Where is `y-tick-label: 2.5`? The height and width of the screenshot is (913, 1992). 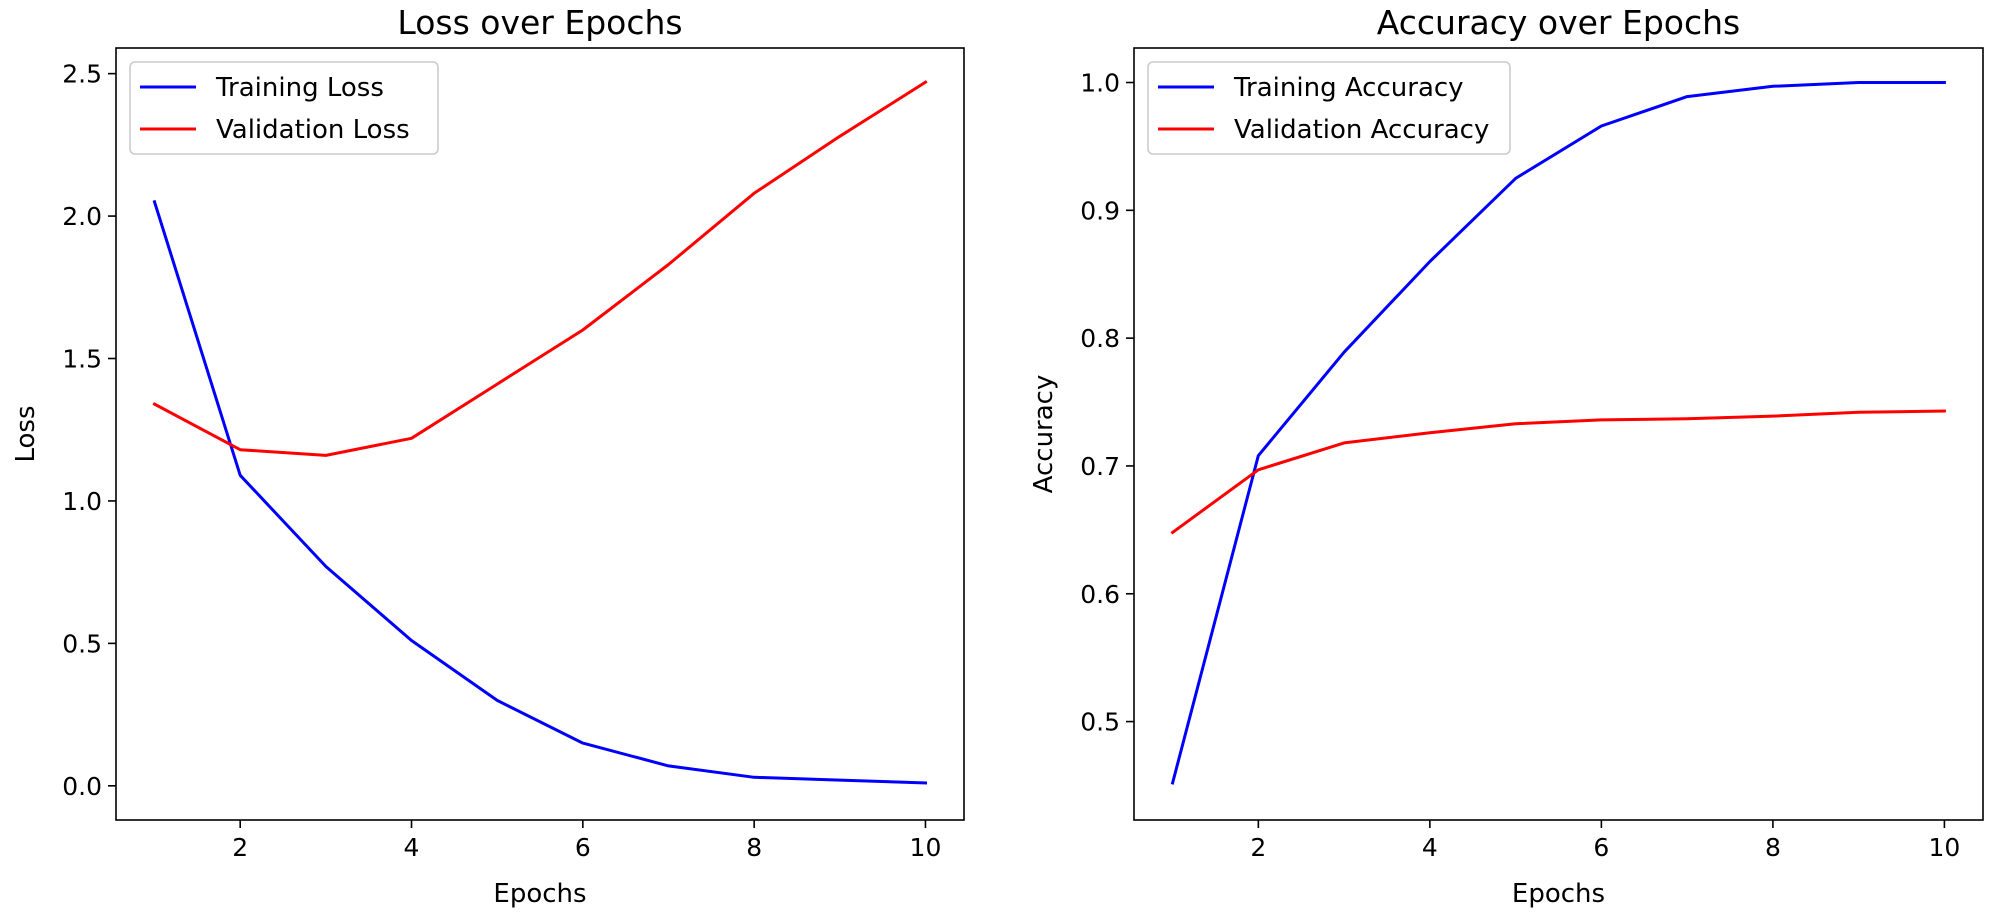 y-tick-label: 2.5 is located at coordinates (82, 74).